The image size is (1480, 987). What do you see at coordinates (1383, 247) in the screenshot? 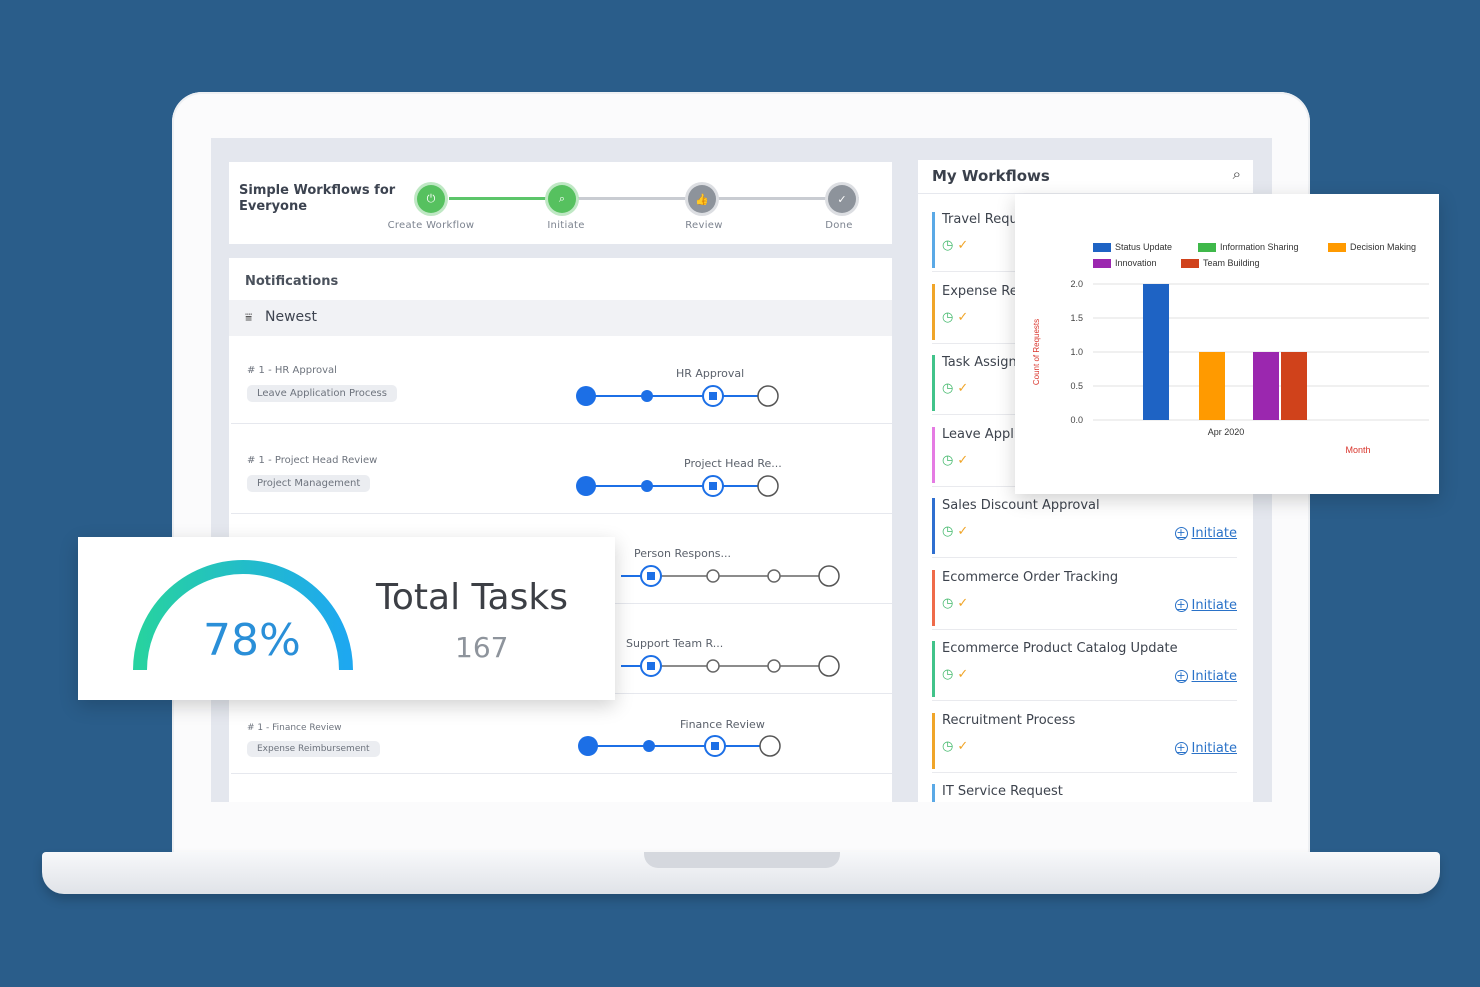
I see `legend-label: Decision Making` at bounding box center [1383, 247].